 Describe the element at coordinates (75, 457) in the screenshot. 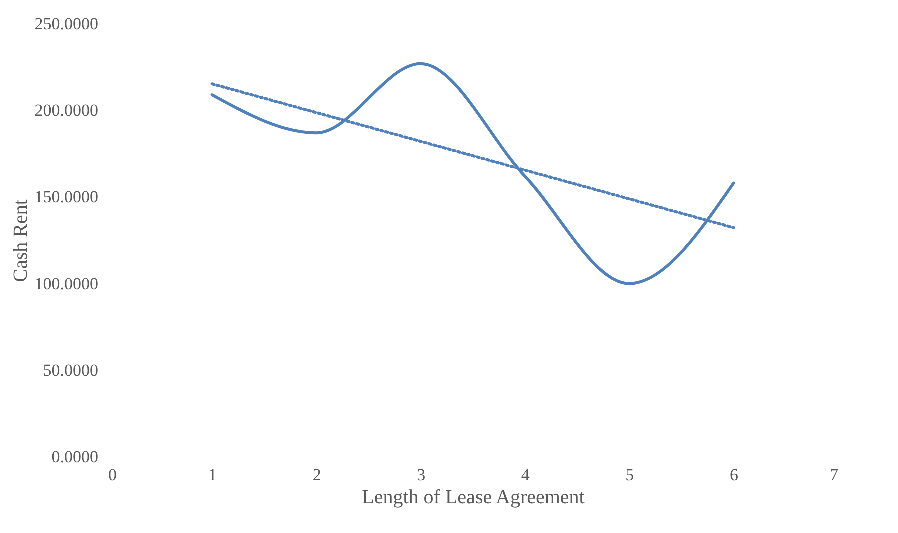

I see `y-tick-label: 0.0000` at that location.